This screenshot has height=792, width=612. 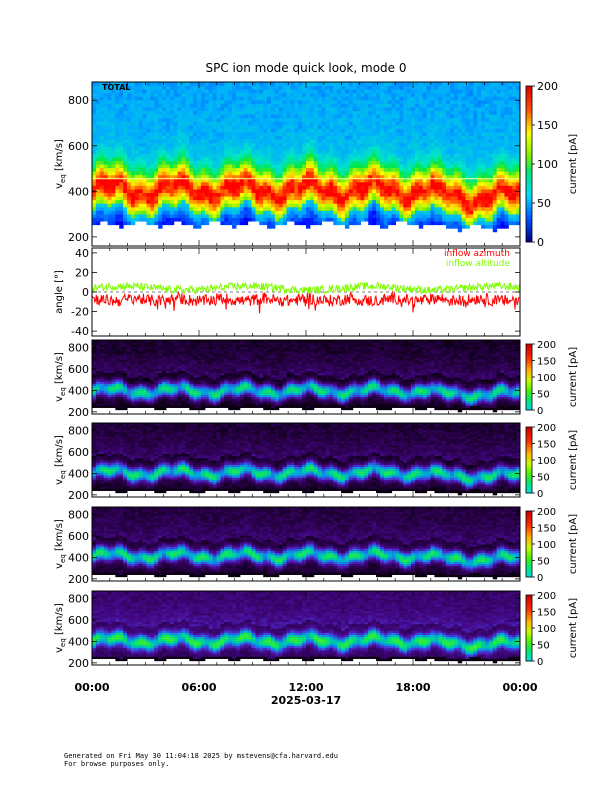 I want to click on legend-entry: inflow altitude, so click(x=478, y=264).